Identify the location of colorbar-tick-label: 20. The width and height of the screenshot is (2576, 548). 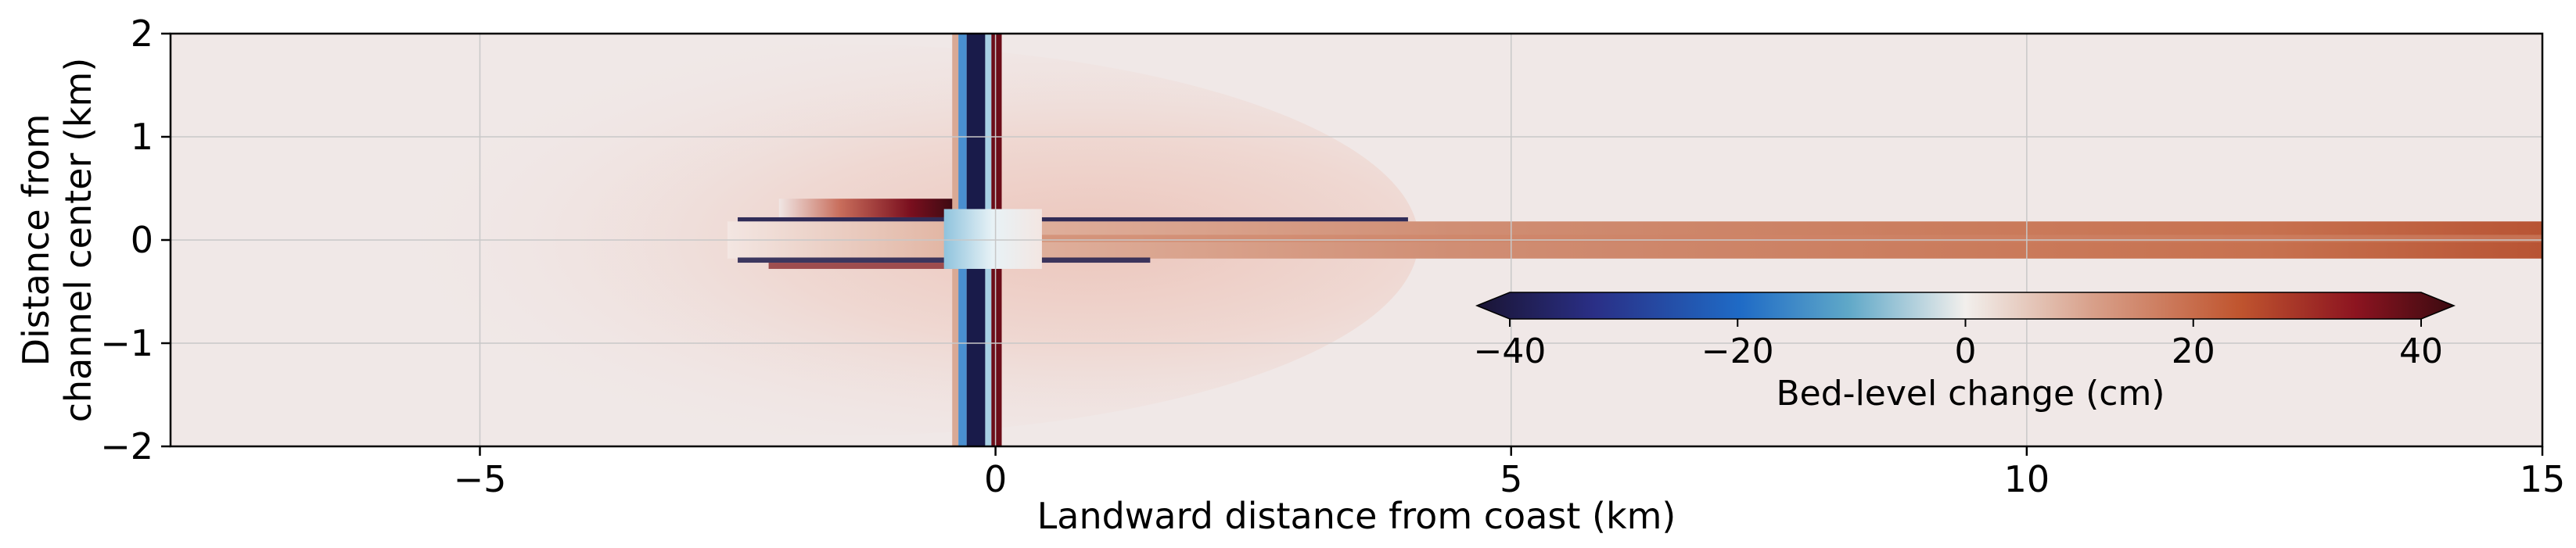
(2194, 351).